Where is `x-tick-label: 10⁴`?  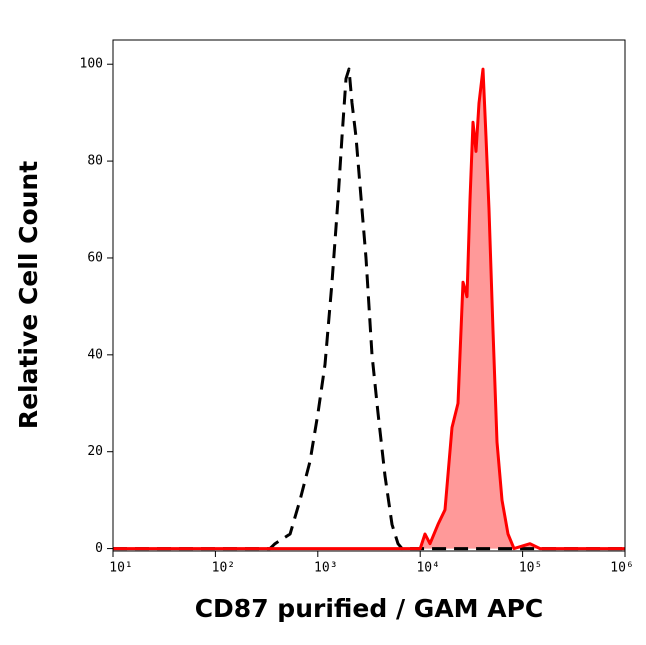 x-tick-label: 10⁴ is located at coordinates (427, 568).